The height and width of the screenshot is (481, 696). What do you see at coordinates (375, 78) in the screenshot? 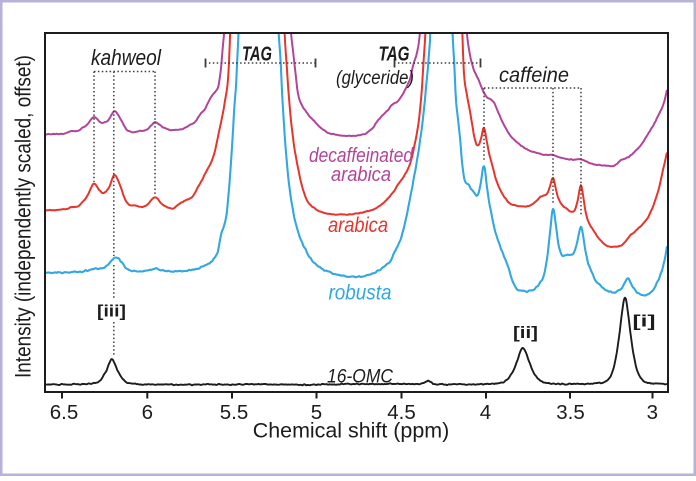
I see `svg-text: (glyceride)` at bounding box center [375, 78].